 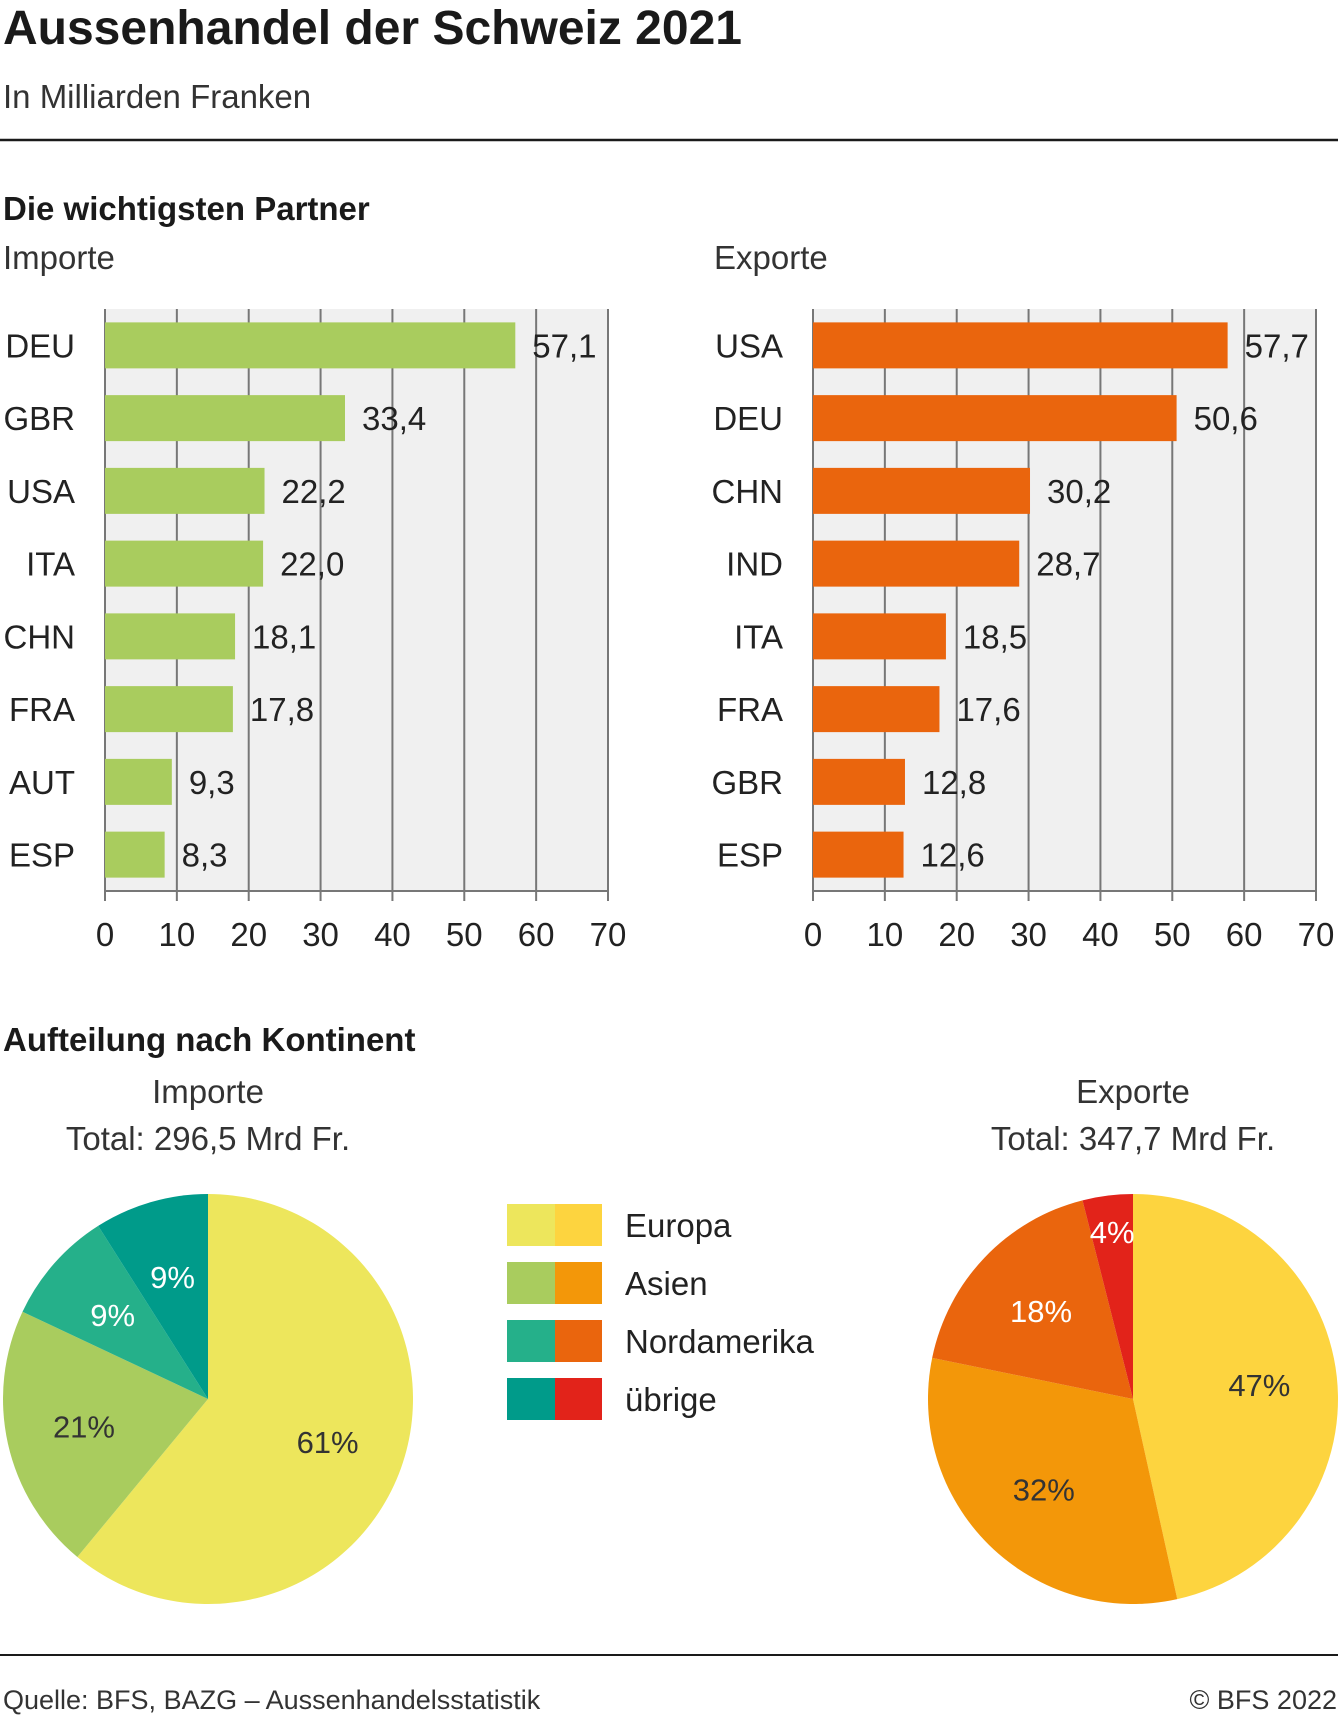 I want to click on import-pie-total: Total: 296,5 Mrd Fr., so click(x=208, y=1138).